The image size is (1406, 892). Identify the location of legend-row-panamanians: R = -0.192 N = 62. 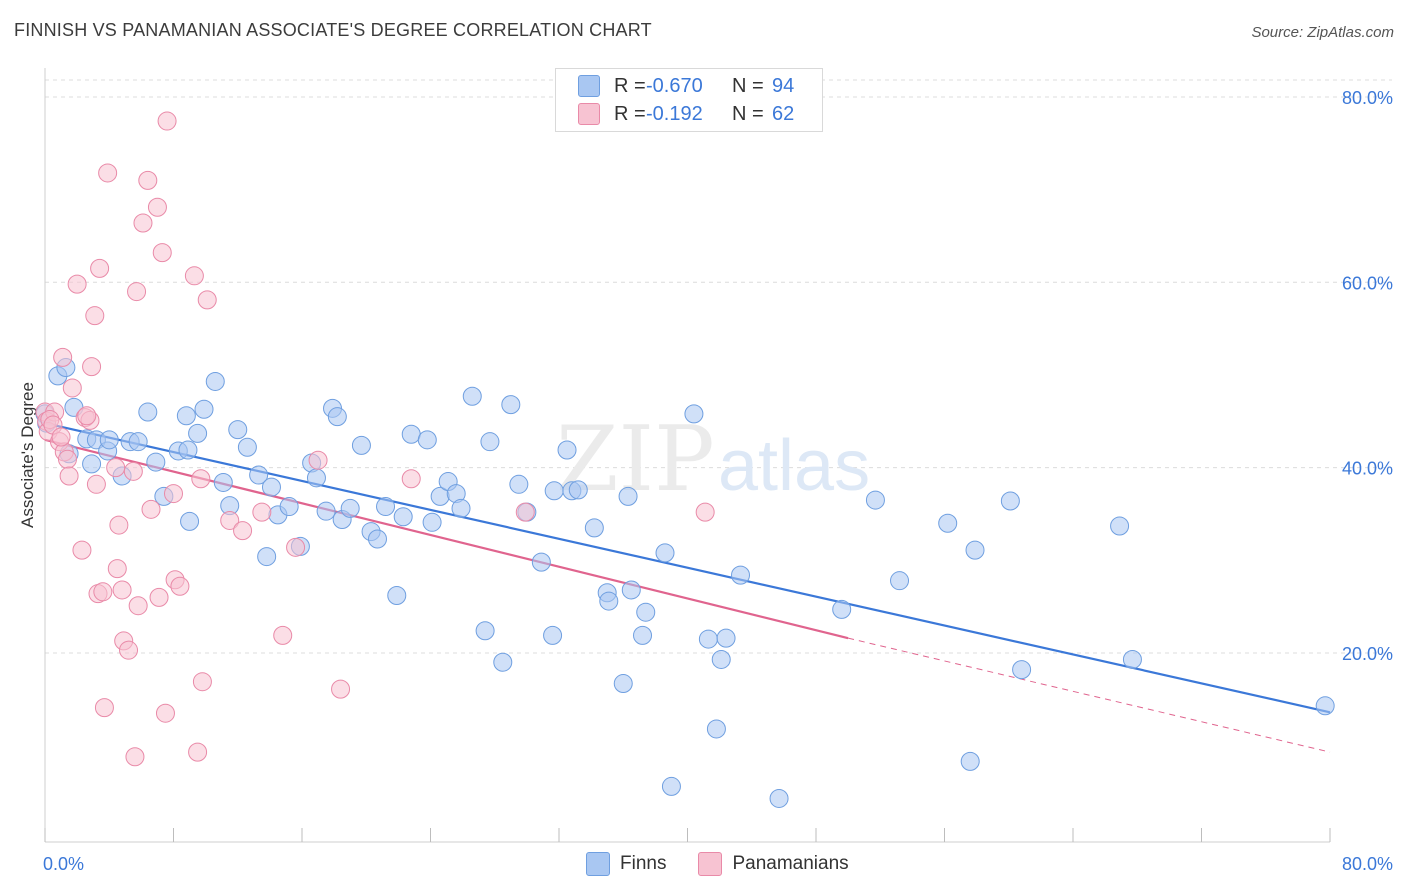
(686, 114).